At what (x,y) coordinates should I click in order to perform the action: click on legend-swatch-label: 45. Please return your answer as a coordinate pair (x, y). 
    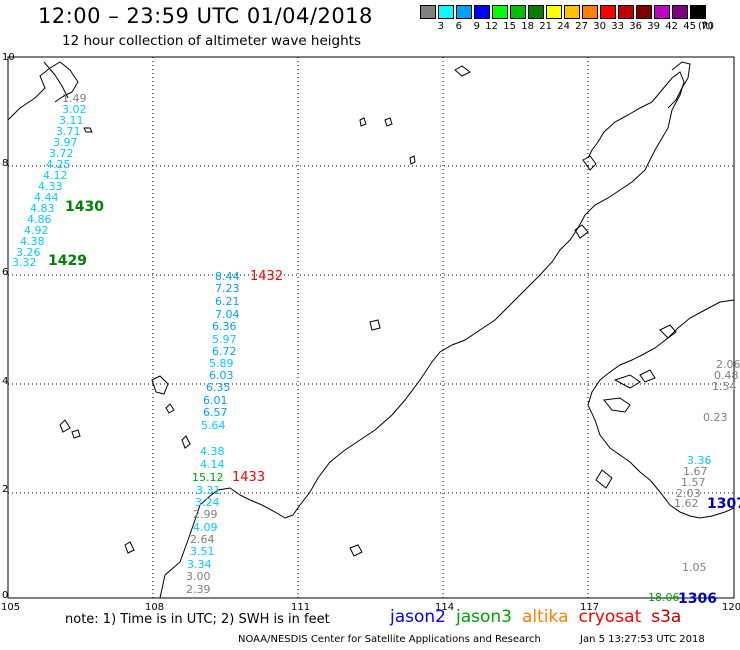
    Looking at the image, I should click on (689, 26).